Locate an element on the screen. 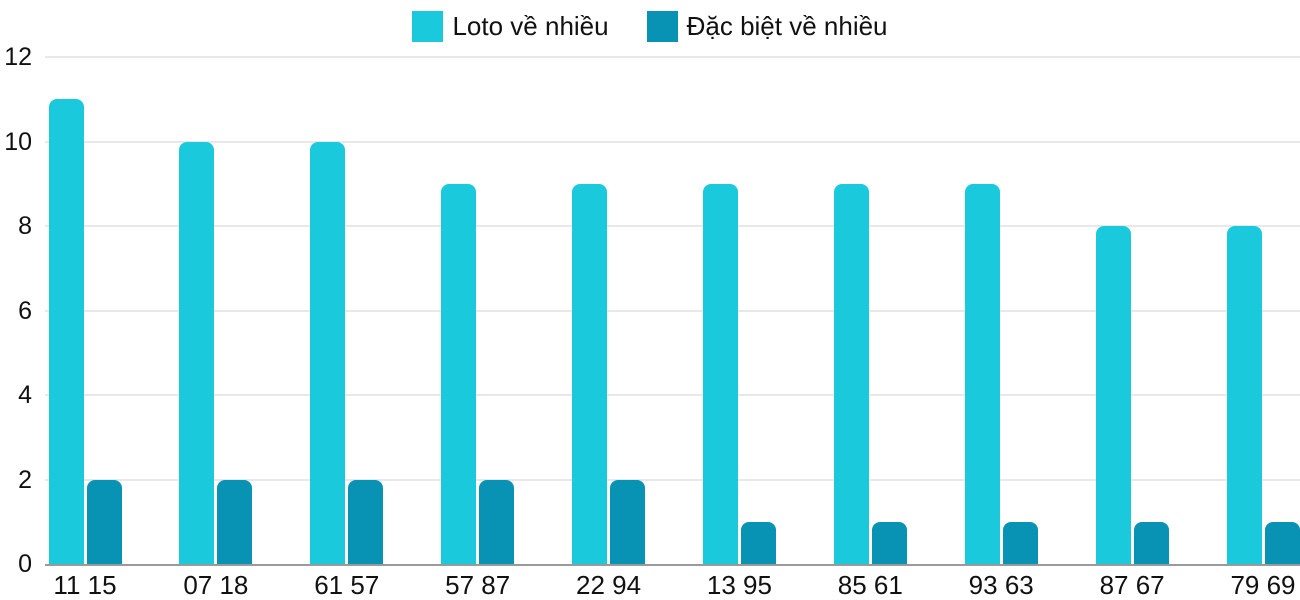 The image size is (1300, 600). x-axis-category-label: 93 63 is located at coordinates (1001, 585).